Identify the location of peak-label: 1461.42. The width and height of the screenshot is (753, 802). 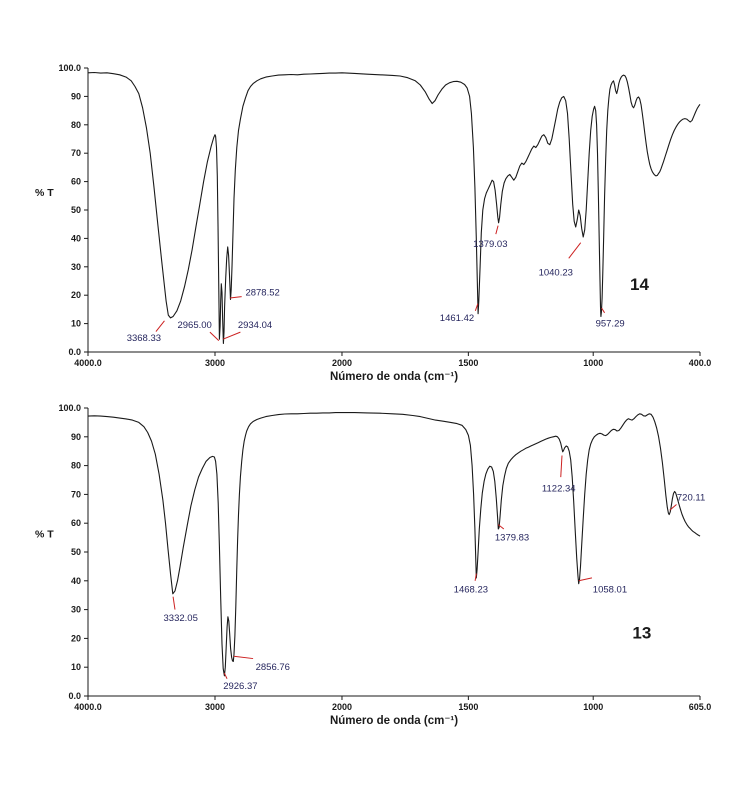
(457, 318).